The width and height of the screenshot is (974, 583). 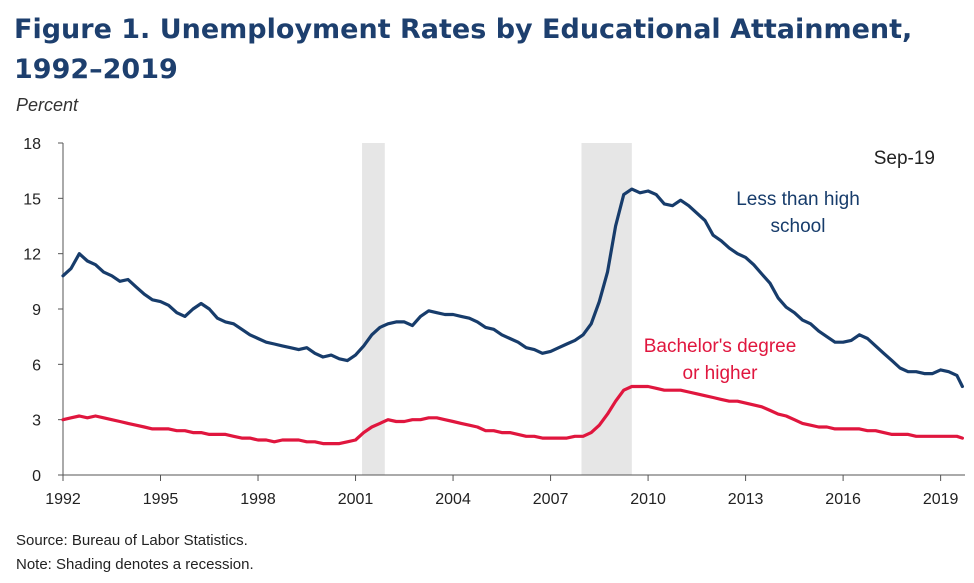 What do you see at coordinates (32, 255) in the screenshot?
I see `y-tick-label: 12` at bounding box center [32, 255].